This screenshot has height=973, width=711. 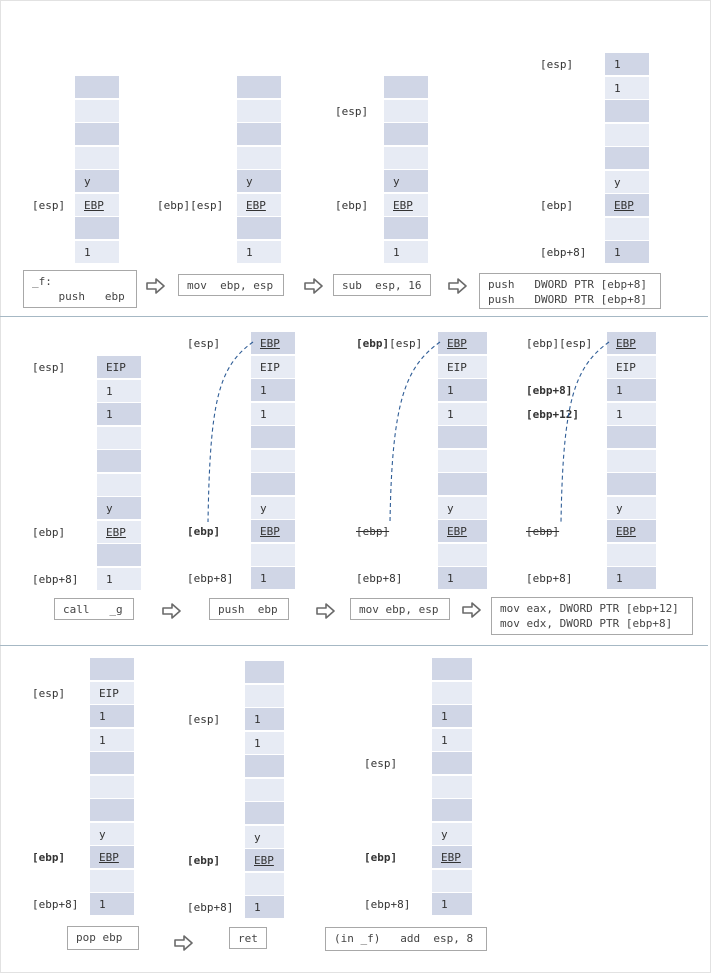 What do you see at coordinates (231, 285) in the screenshot?
I see `instruction-box: mov ebp, esp` at bounding box center [231, 285].